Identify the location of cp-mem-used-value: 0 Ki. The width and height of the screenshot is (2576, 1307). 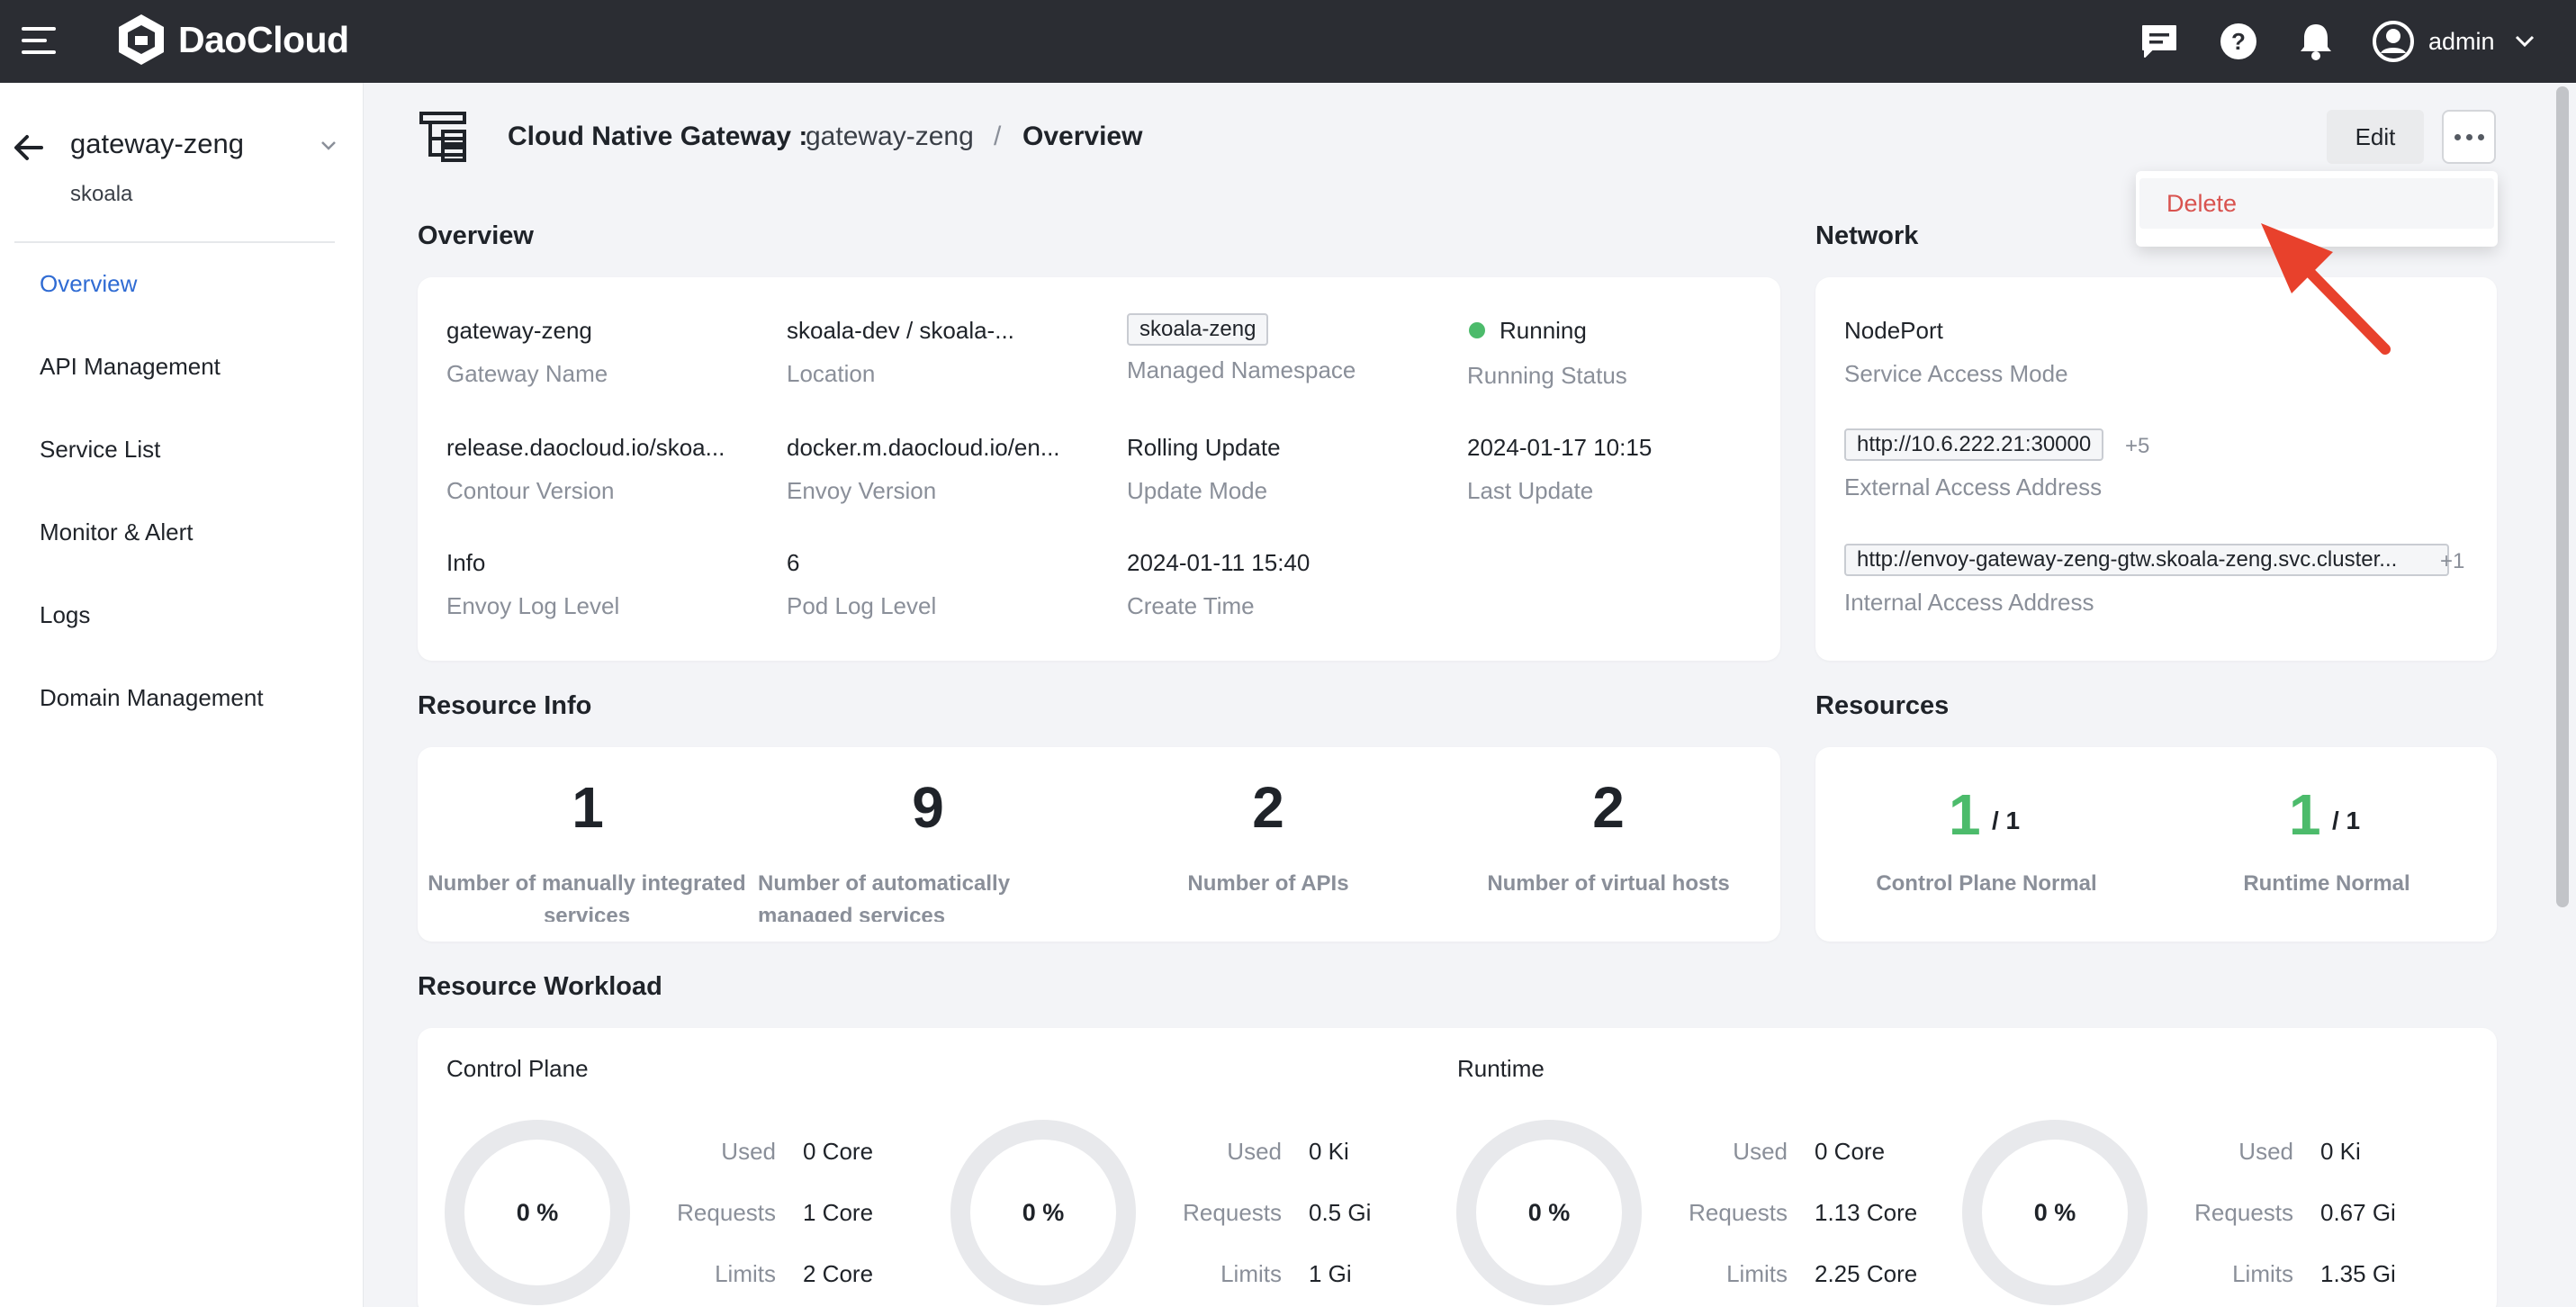
(1329, 1152).